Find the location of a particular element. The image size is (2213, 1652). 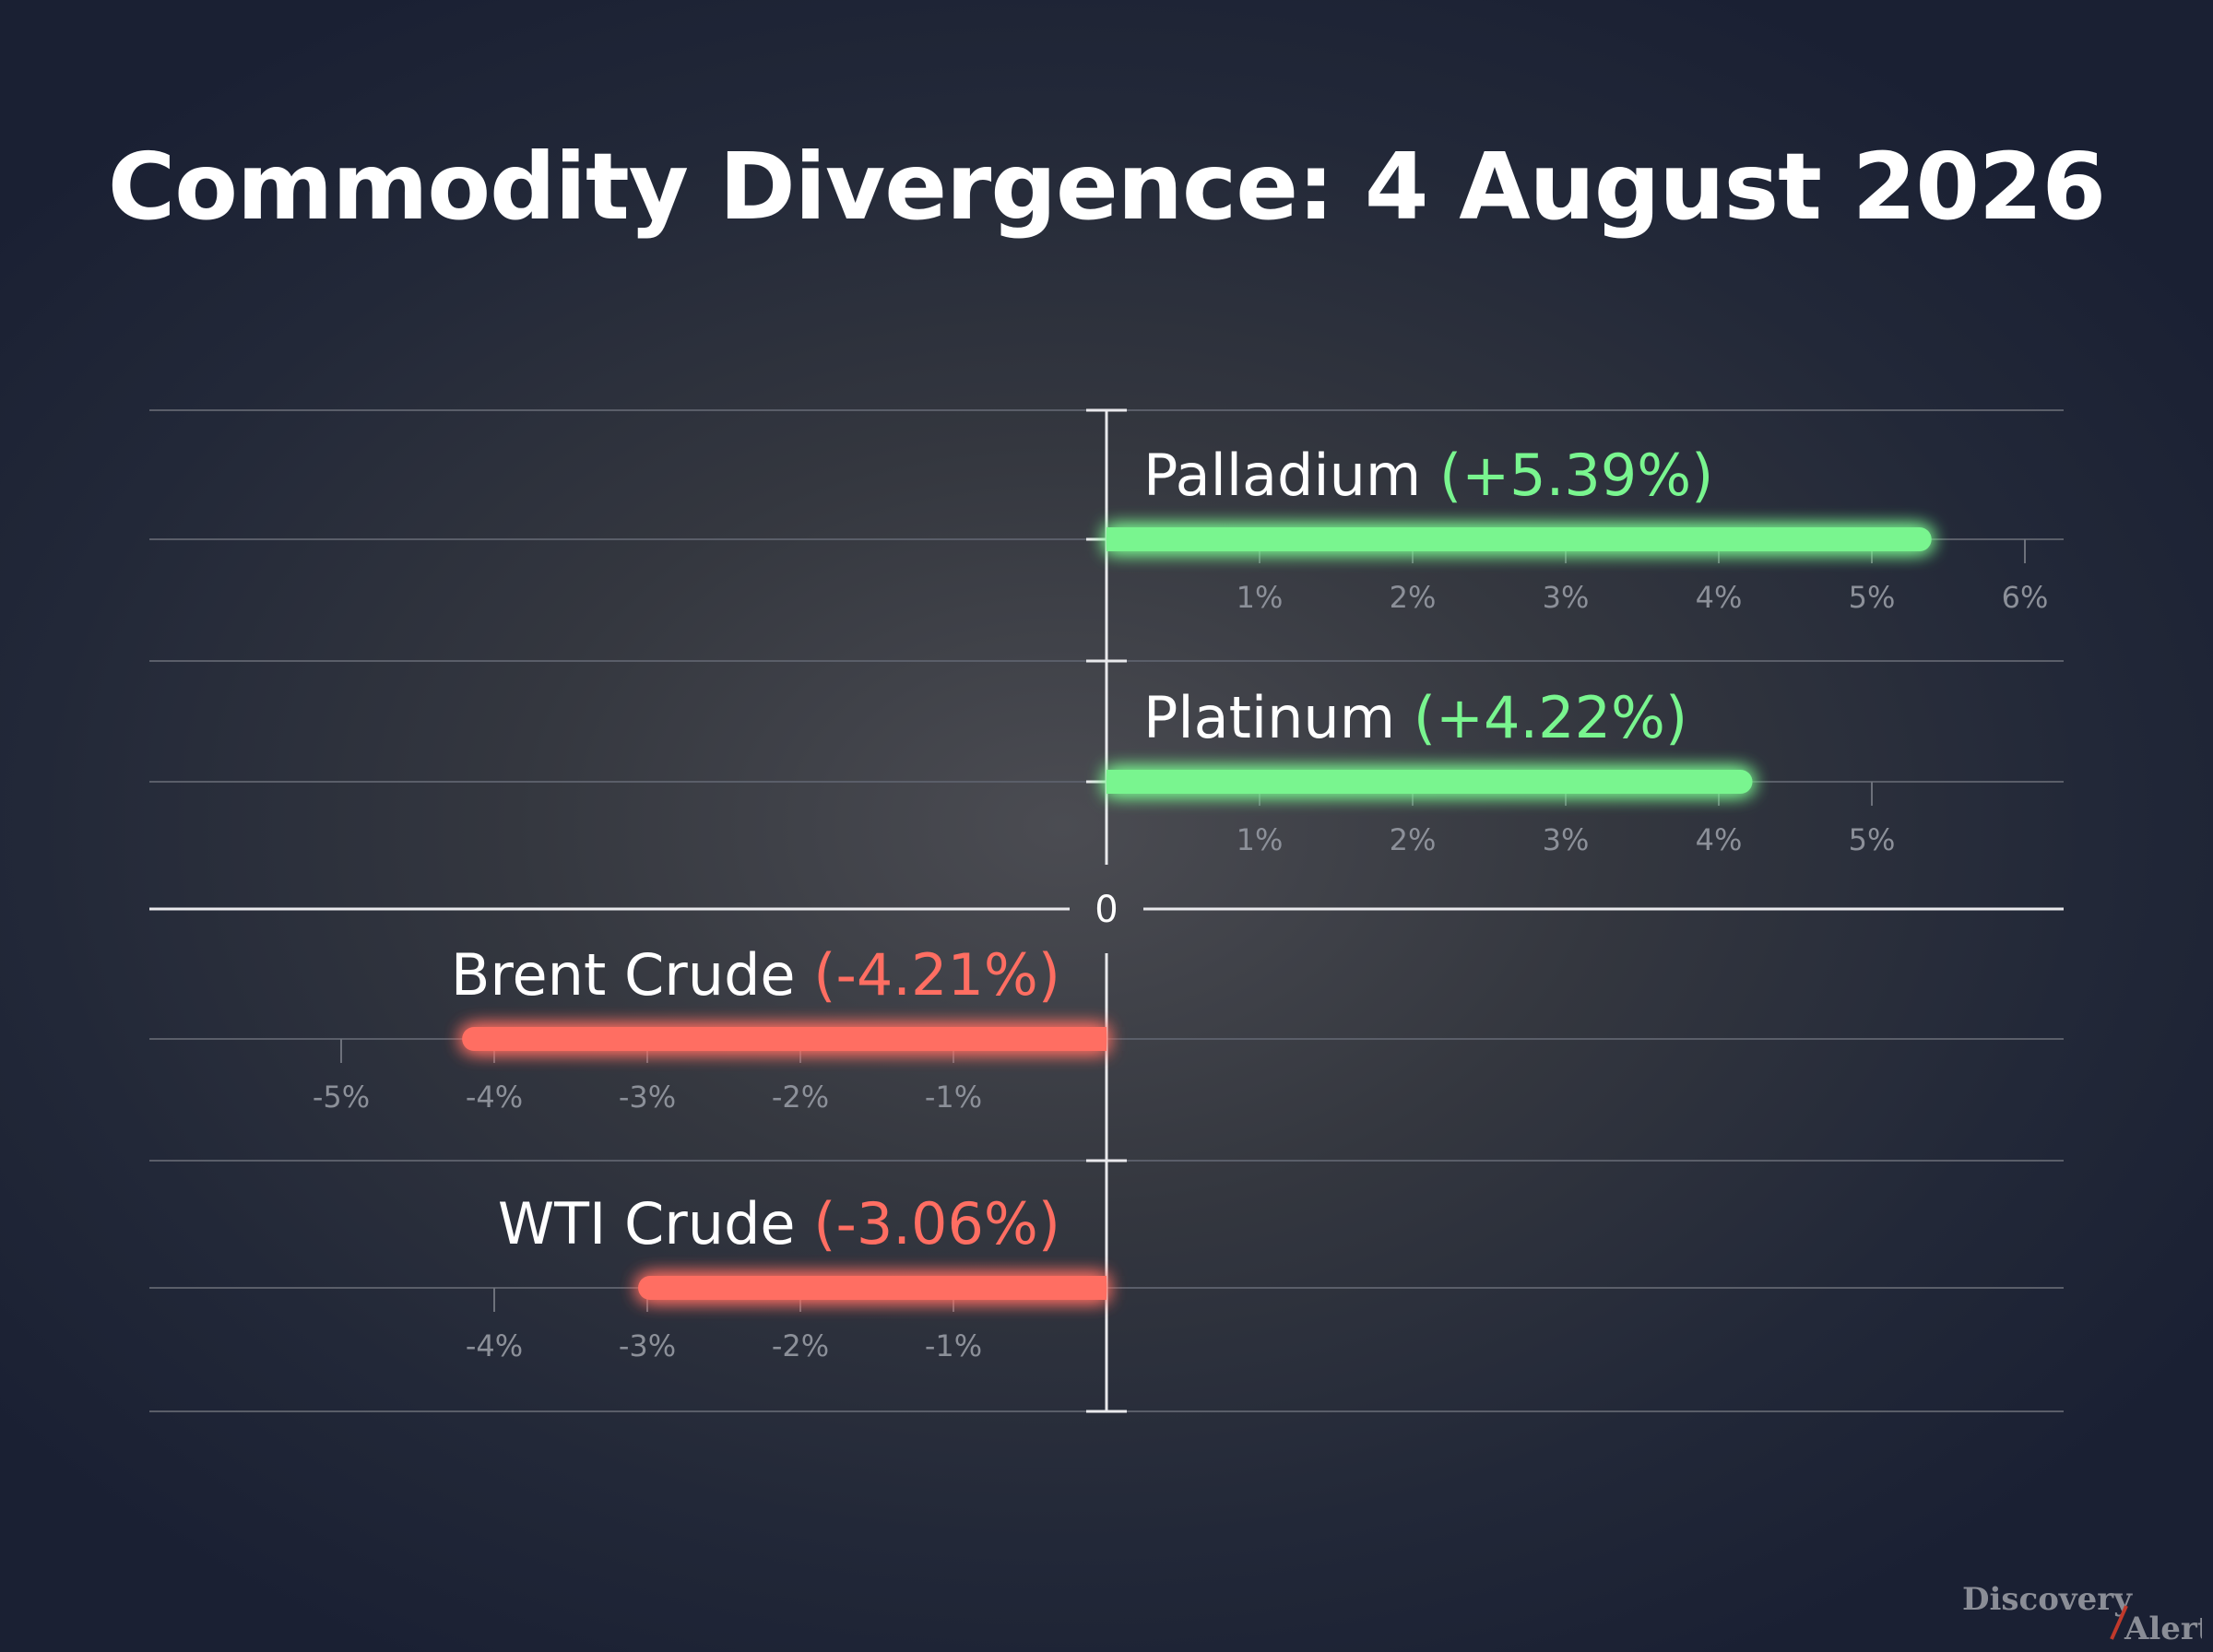

bar-value-label: (-3.06%) is located at coordinates (936, 1223).